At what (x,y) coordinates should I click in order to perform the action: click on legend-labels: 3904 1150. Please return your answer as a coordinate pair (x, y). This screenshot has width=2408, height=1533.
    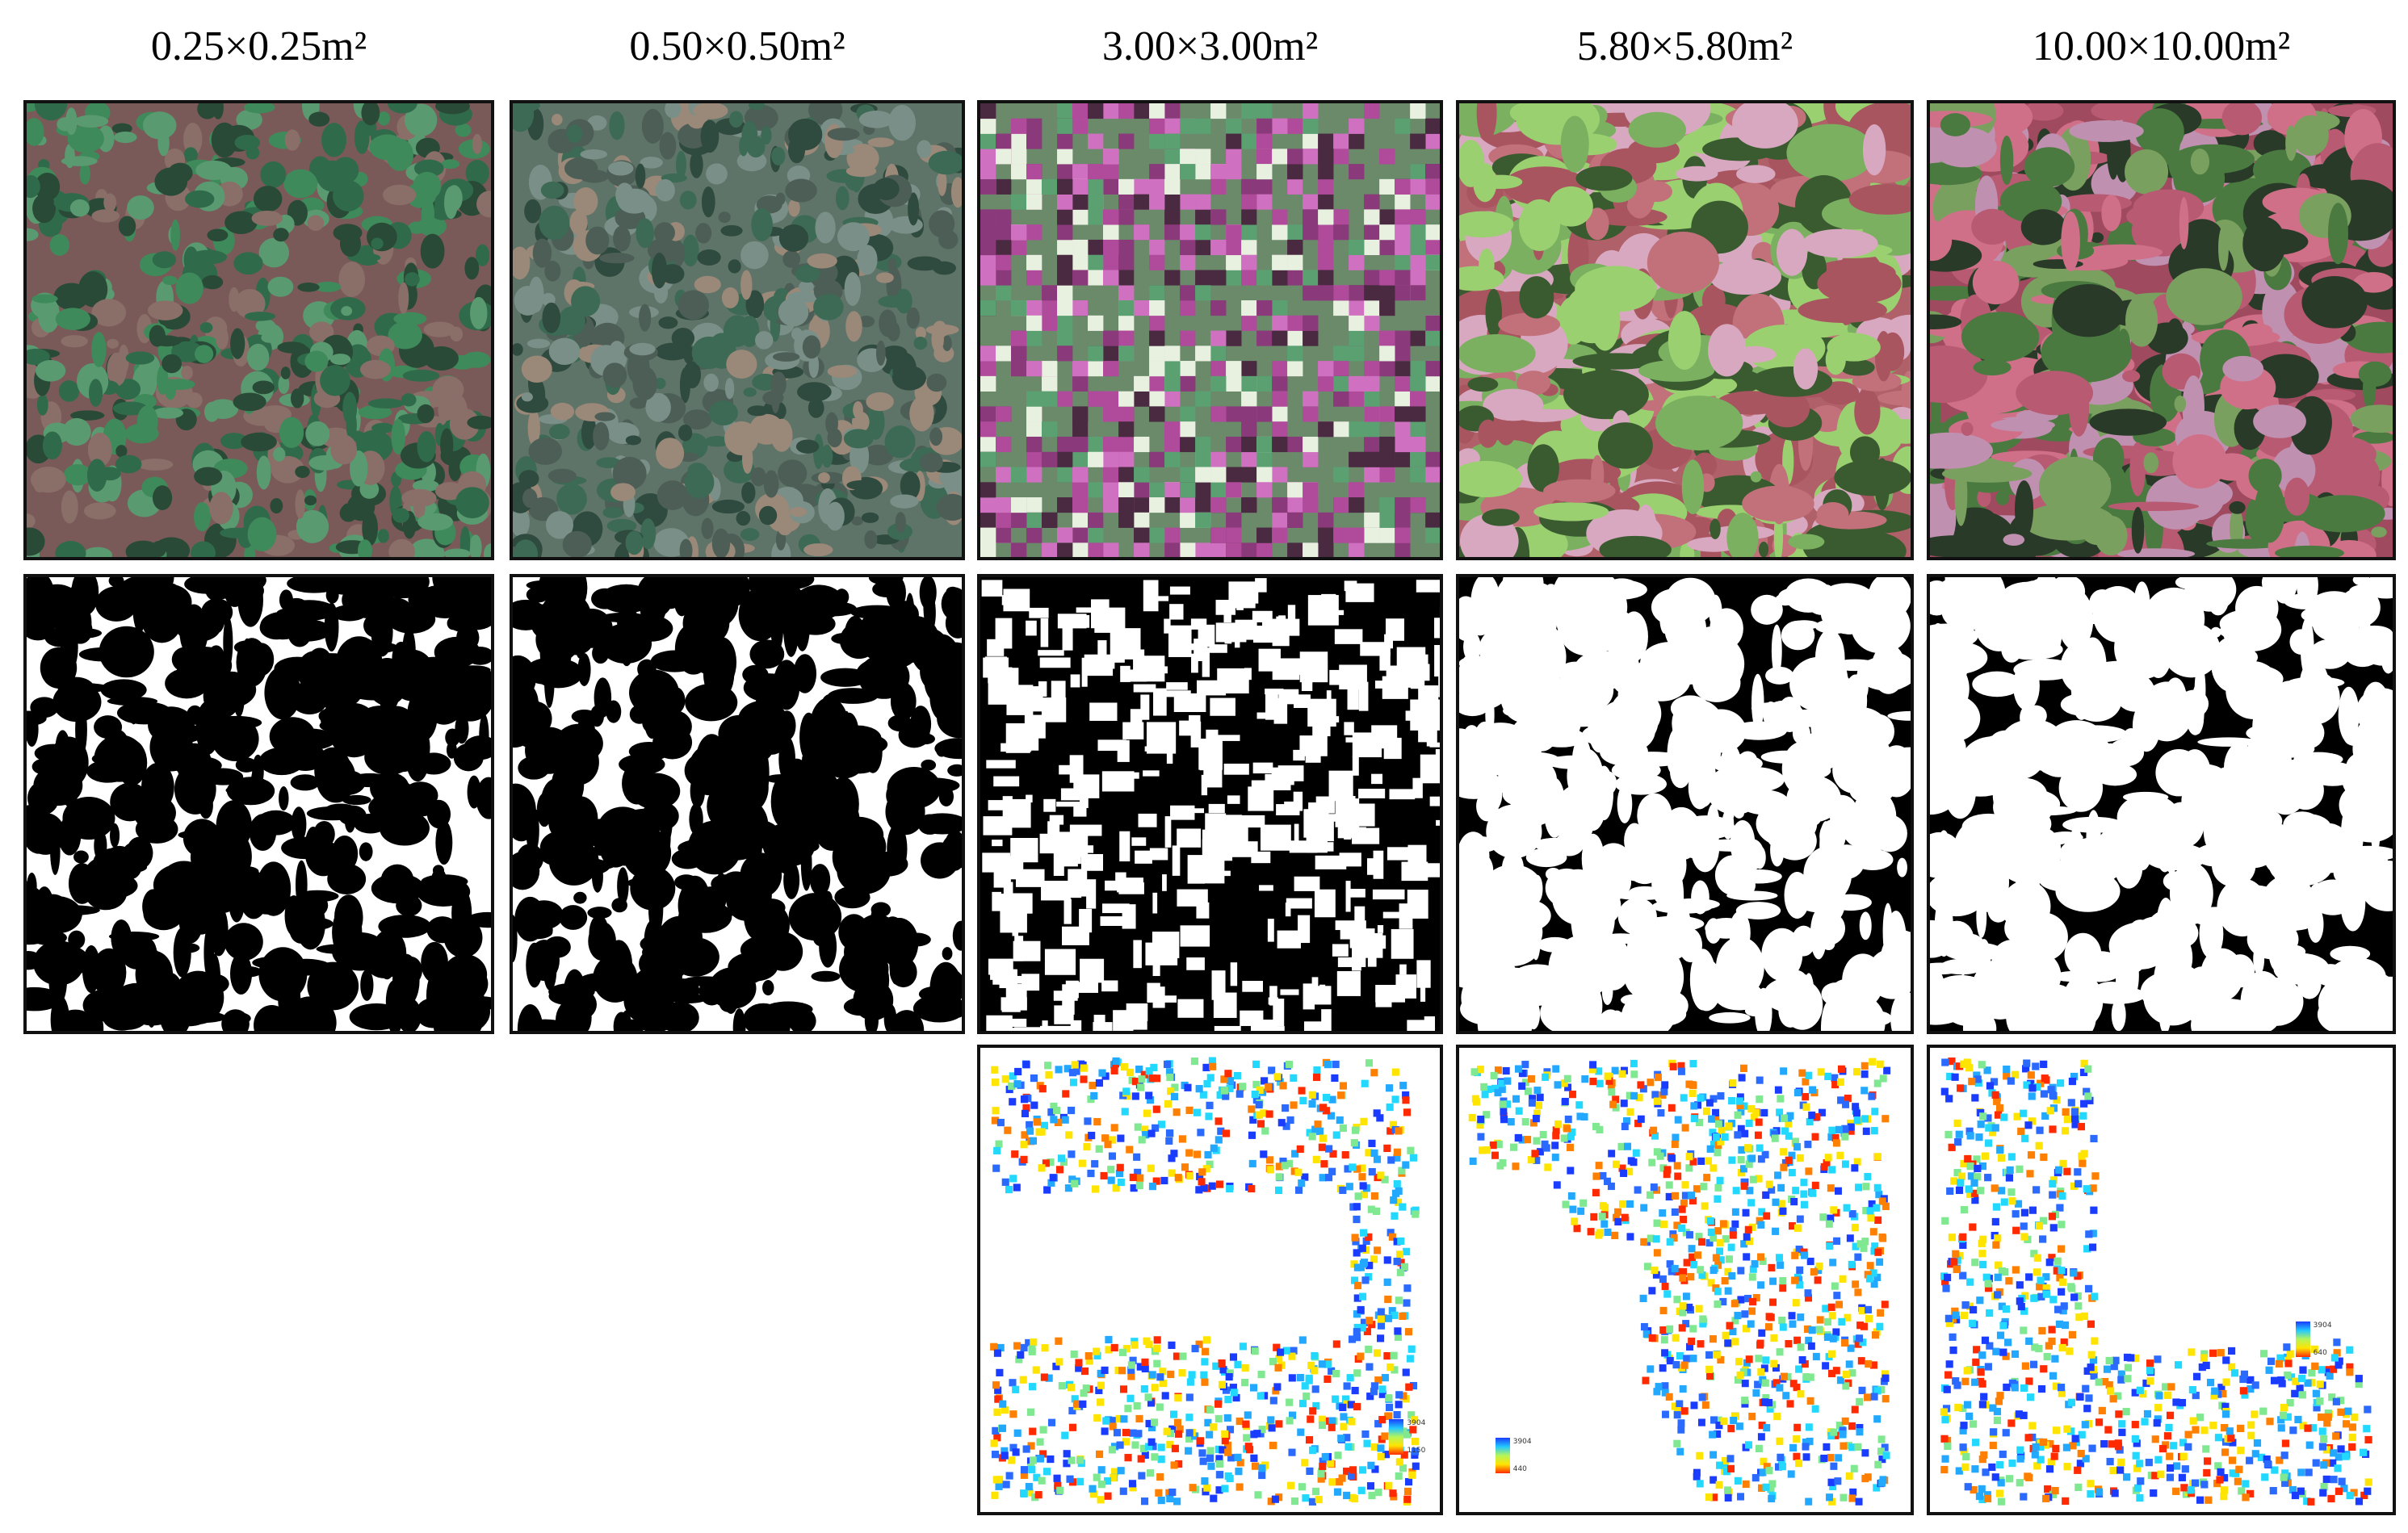
    Looking at the image, I should click on (1416, 1437).